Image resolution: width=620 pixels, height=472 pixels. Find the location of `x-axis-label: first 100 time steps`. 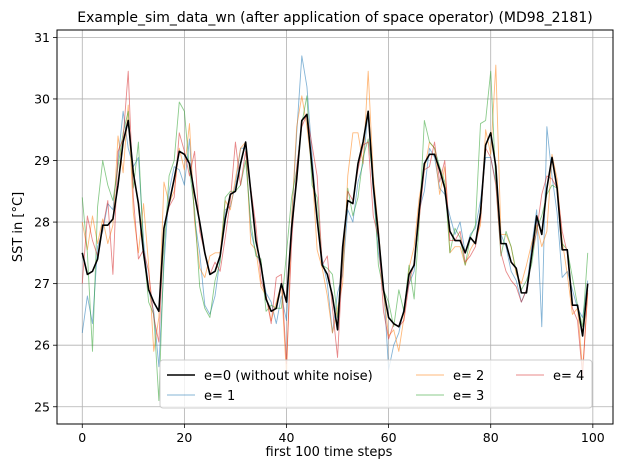

x-axis-label: first 100 time steps is located at coordinates (329, 452).